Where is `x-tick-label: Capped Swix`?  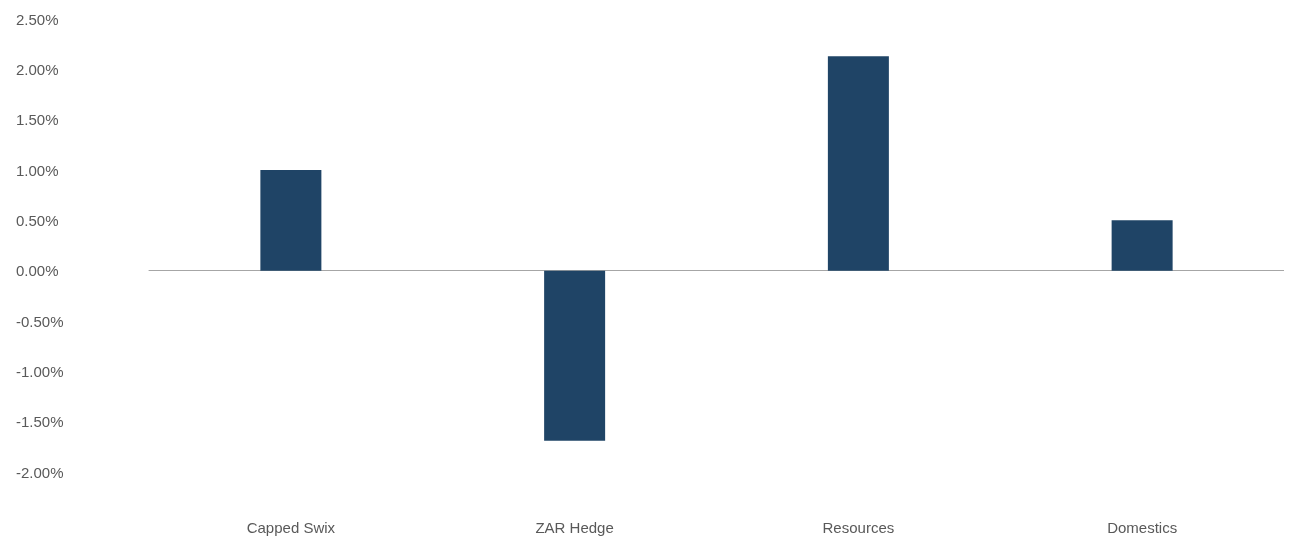
x-tick-label: Capped Swix is located at coordinates (291, 527).